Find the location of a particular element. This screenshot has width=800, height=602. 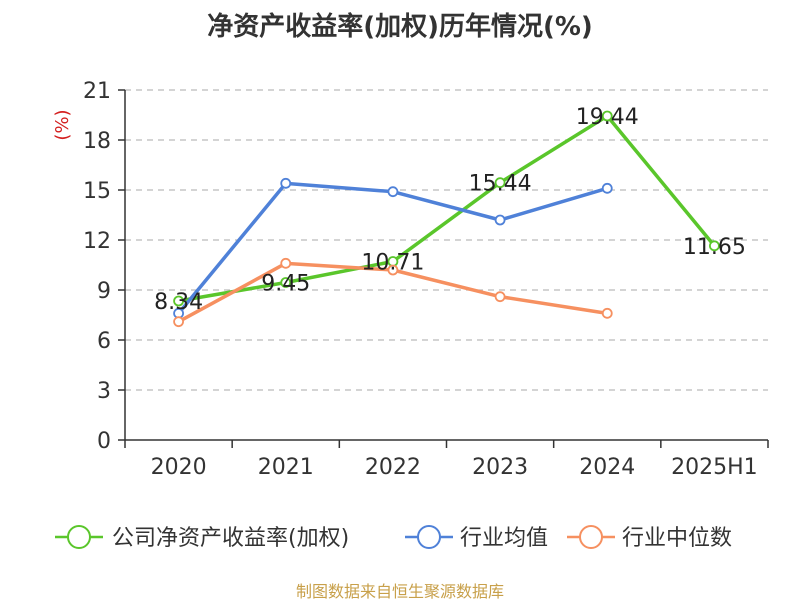

data-label-2024: 19.44 is located at coordinates (607, 117).